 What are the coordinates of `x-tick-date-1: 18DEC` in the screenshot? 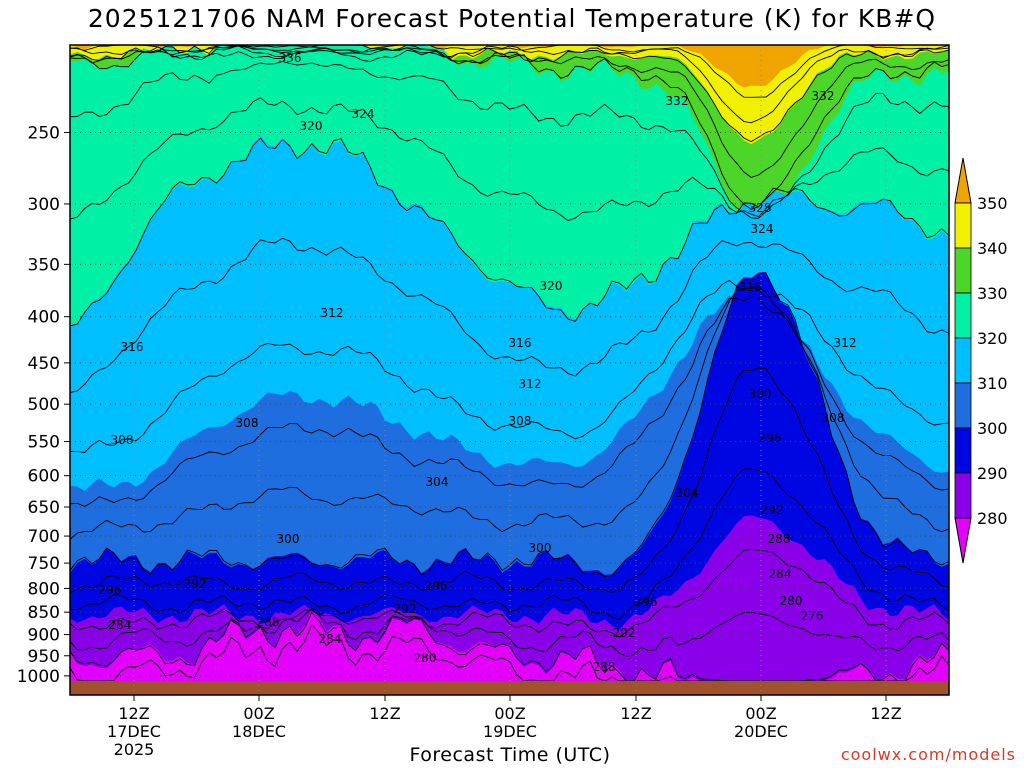 It's located at (259, 731).